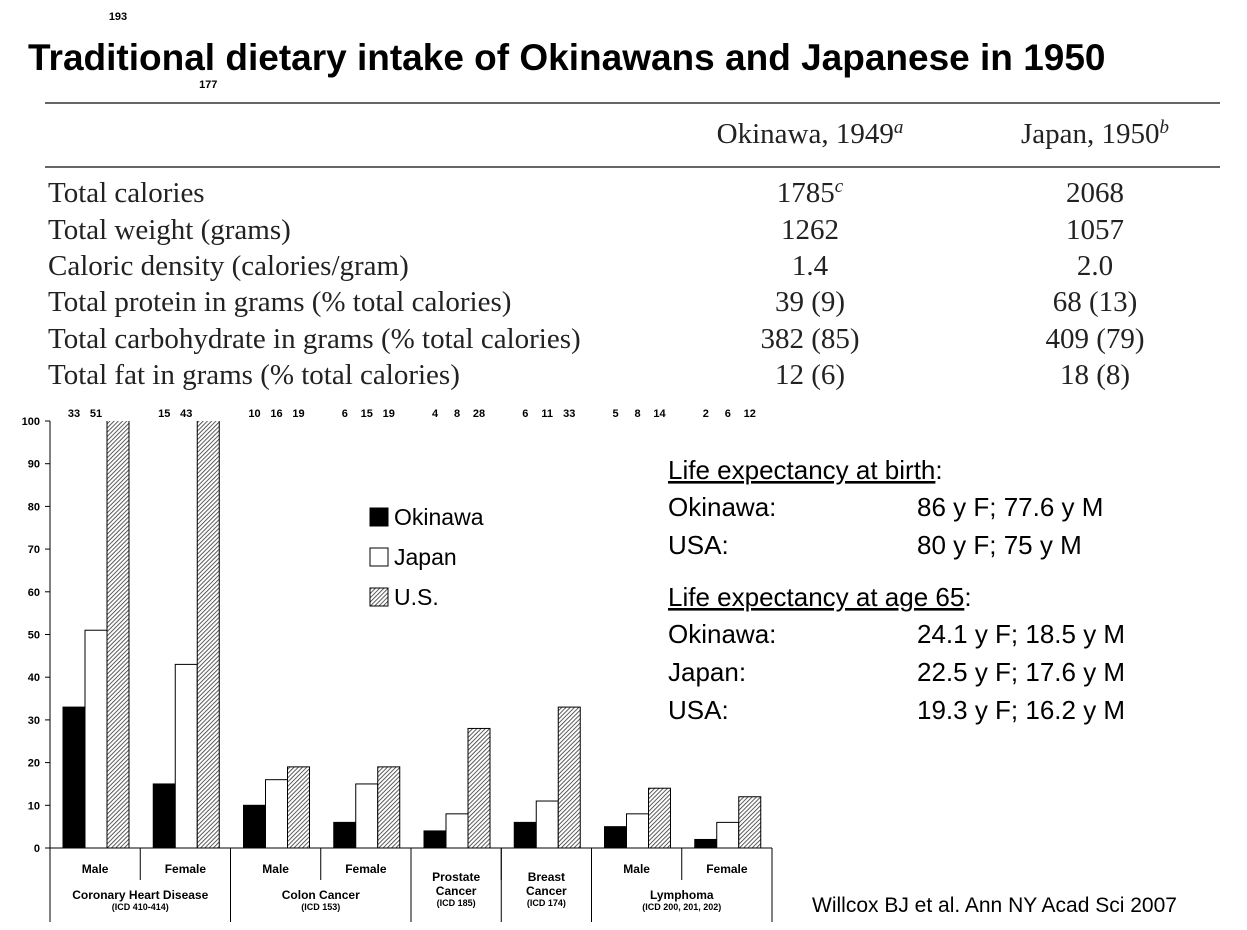 This screenshot has height=930, width=1247. Describe the element at coordinates (479, 414) in the screenshot. I see `data-label: 28` at that location.